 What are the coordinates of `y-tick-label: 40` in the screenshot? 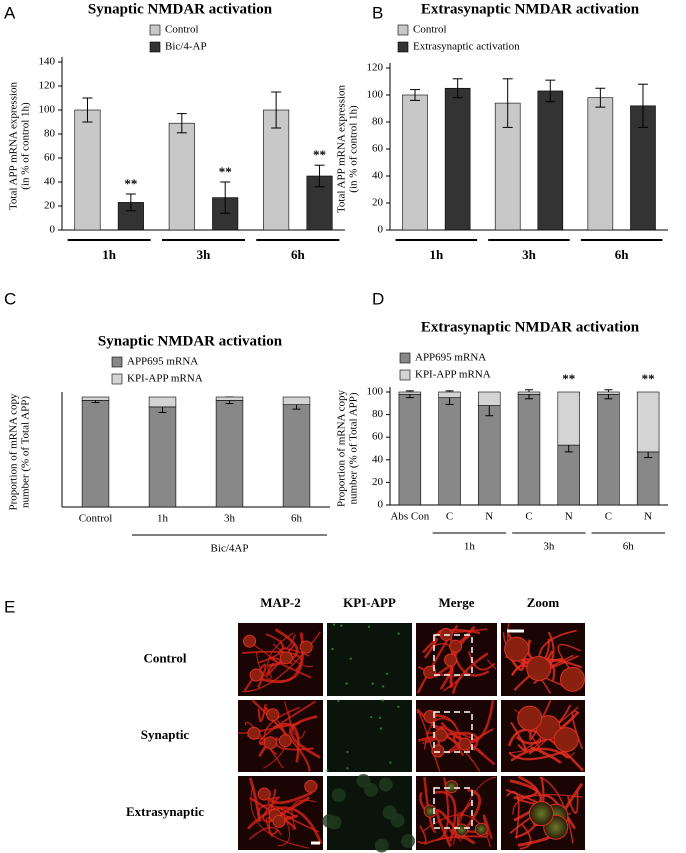 It's located at (378, 176).